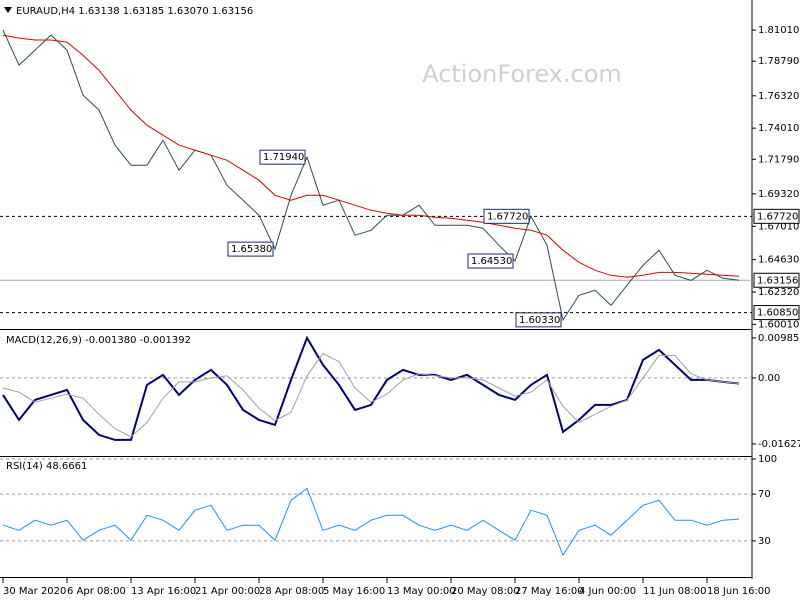 This screenshot has width=800, height=600. I want to click on y-tick-label: 0.009855, so click(779, 338).